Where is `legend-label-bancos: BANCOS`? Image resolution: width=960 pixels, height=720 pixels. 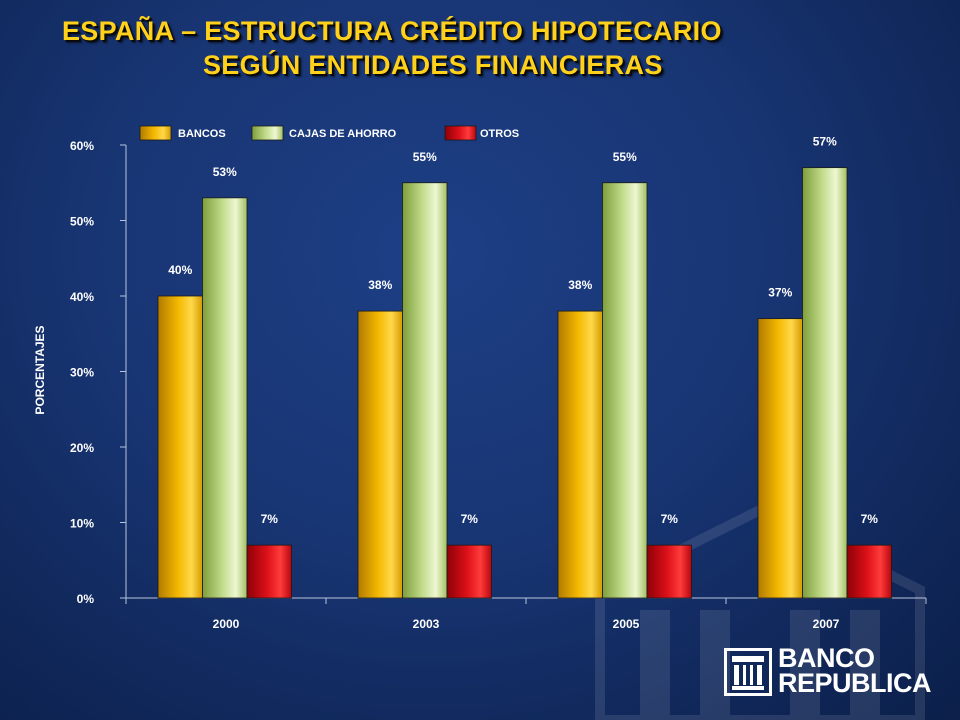 legend-label-bancos: BANCOS is located at coordinates (202, 134).